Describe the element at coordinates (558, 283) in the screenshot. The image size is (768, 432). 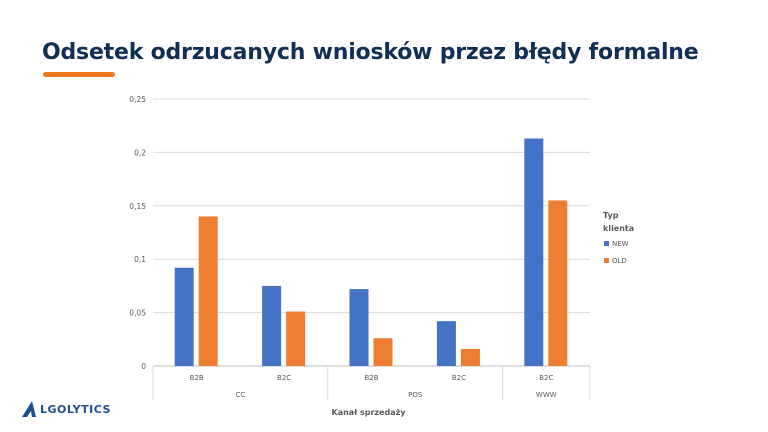
I see `bar-old-www-b2c` at that location.